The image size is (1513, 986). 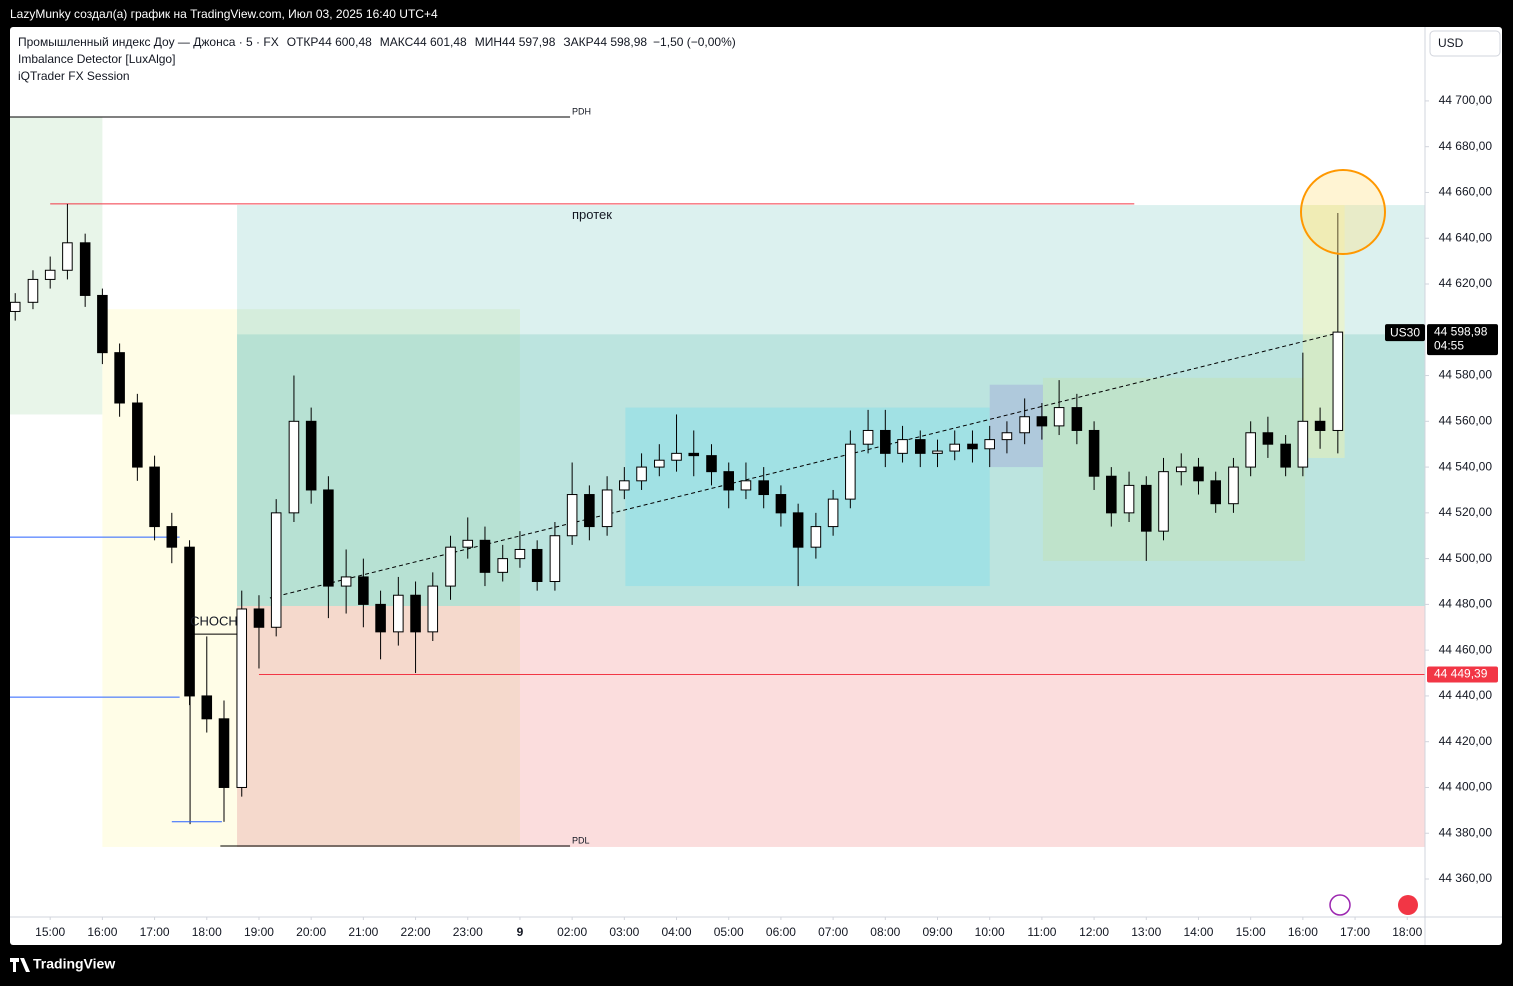 I want to click on price-label-box, so click(x=1462, y=674).